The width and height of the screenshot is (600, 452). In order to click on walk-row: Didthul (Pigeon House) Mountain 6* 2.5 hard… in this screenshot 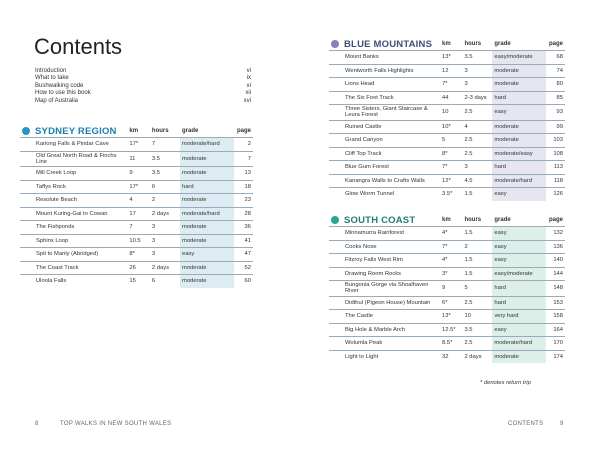, I will do `click(447, 302)`.